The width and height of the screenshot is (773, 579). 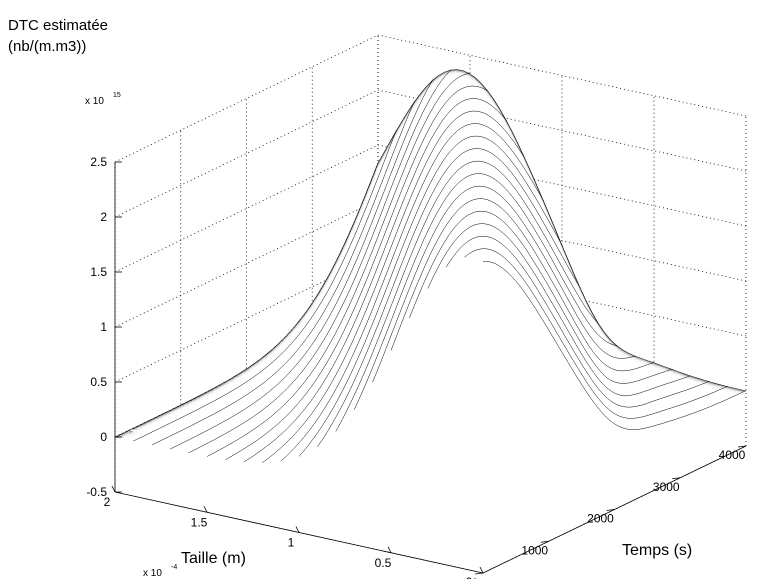 What do you see at coordinates (475, 577) in the screenshot?
I see `x-tick-label: 0` at bounding box center [475, 577].